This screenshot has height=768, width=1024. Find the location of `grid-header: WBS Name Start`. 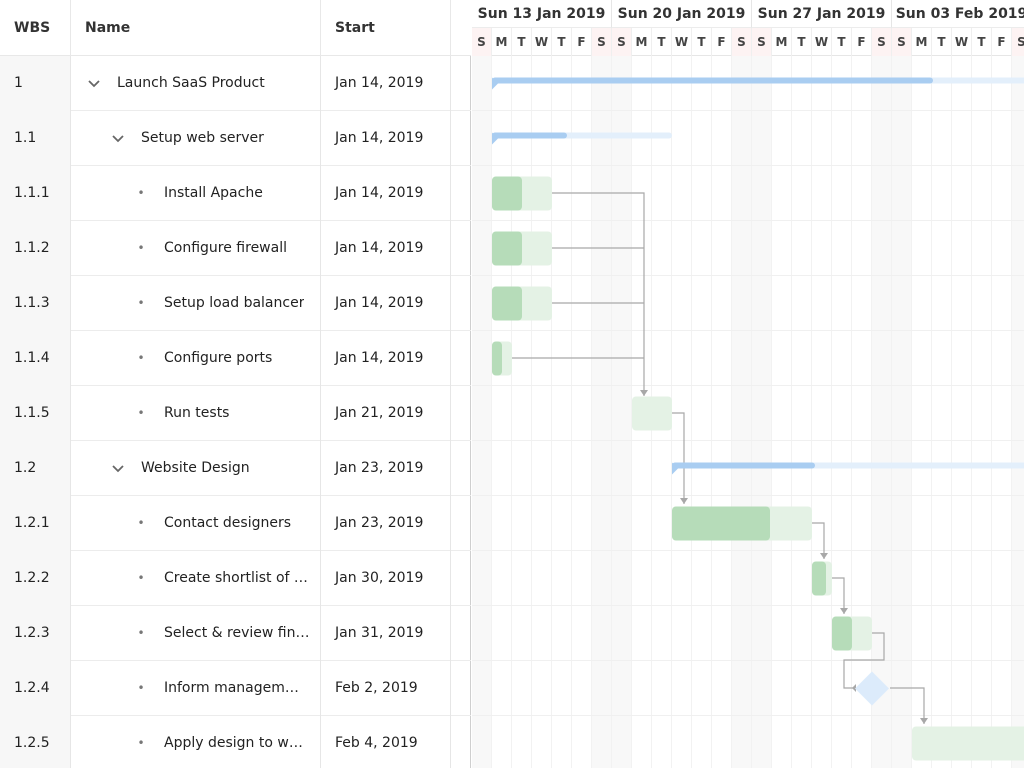

grid-header: WBS Name Start is located at coordinates (235, 28).